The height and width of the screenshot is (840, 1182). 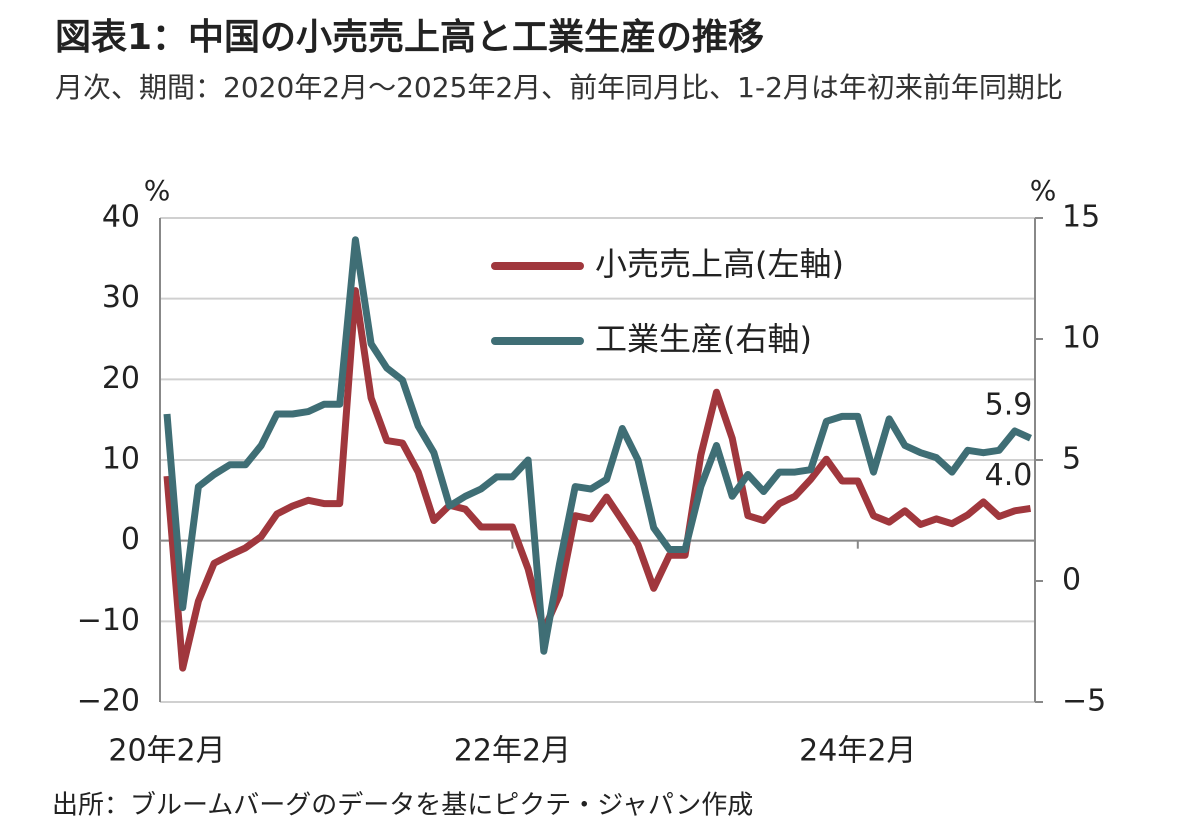 What do you see at coordinates (121, 297) in the screenshot?
I see `y-tick-label: 30` at bounding box center [121, 297].